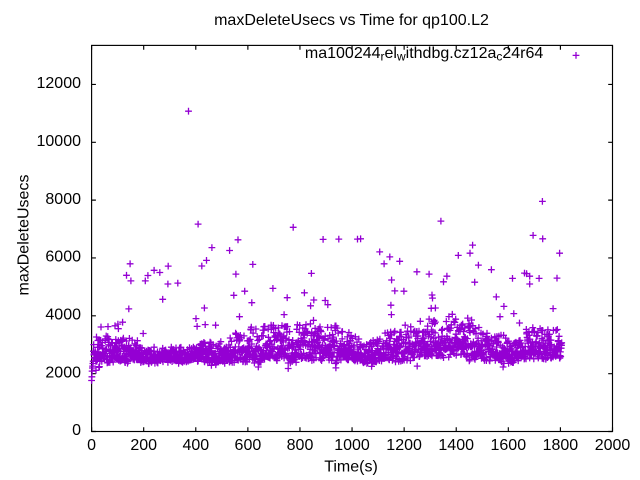 This screenshot has height=480, width=640. Describe the element at coordinates (456, 445) in the screenshot. I see `svg-text: 1400` at that location.